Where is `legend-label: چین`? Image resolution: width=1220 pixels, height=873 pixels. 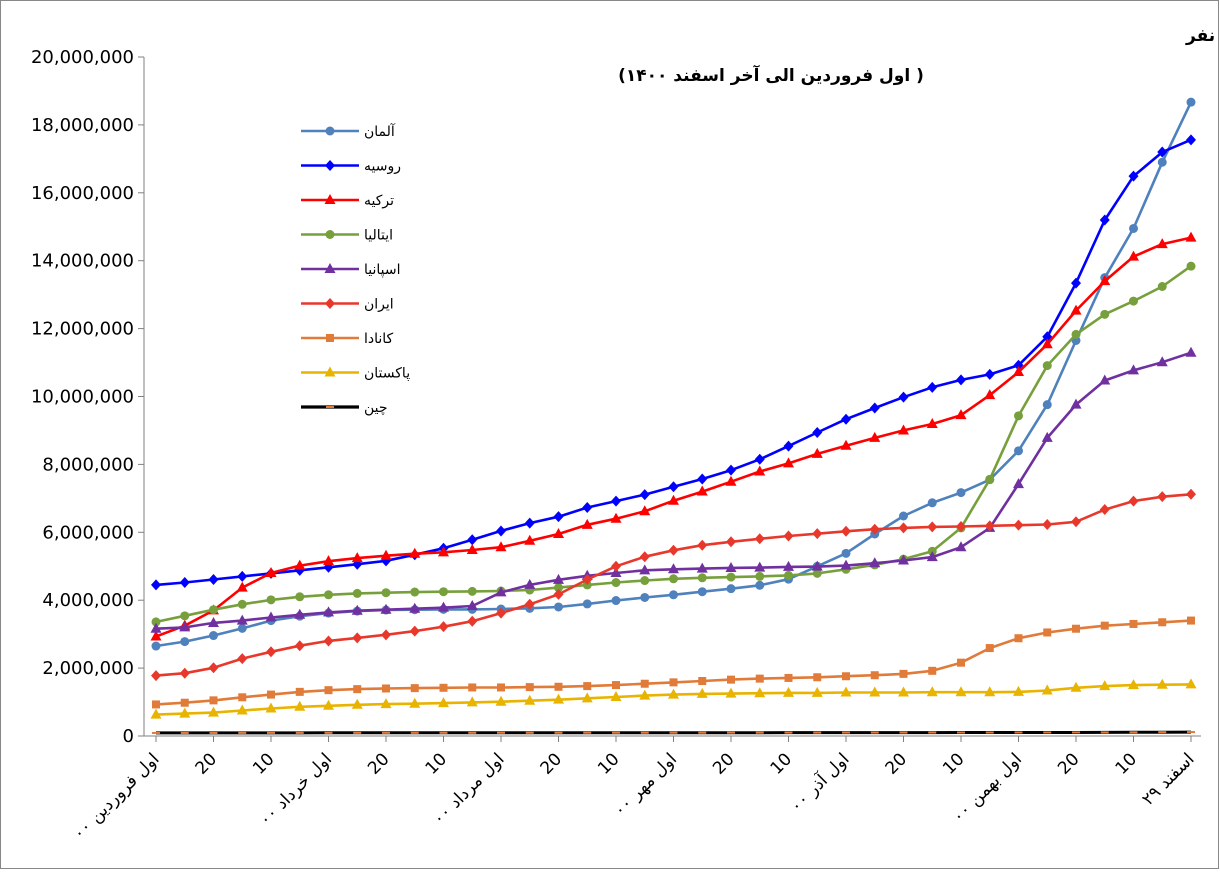 legend-label: چین is located at coordinates (376, 408).